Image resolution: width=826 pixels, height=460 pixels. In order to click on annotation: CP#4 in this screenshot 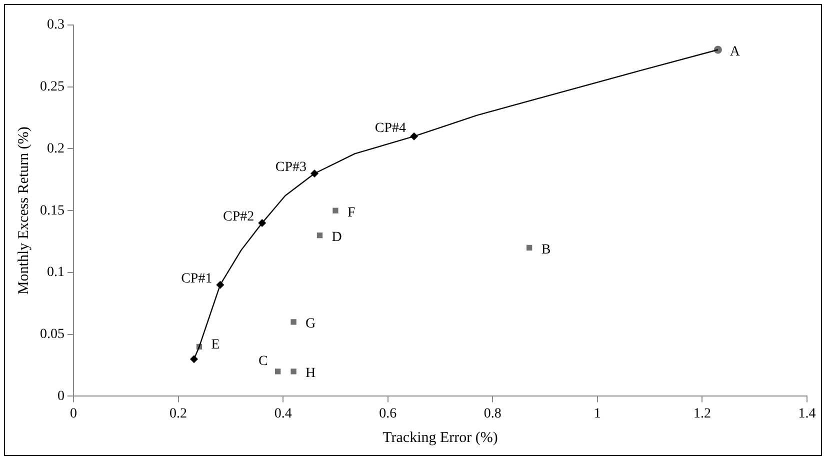, I will do `click(390, 128)`.